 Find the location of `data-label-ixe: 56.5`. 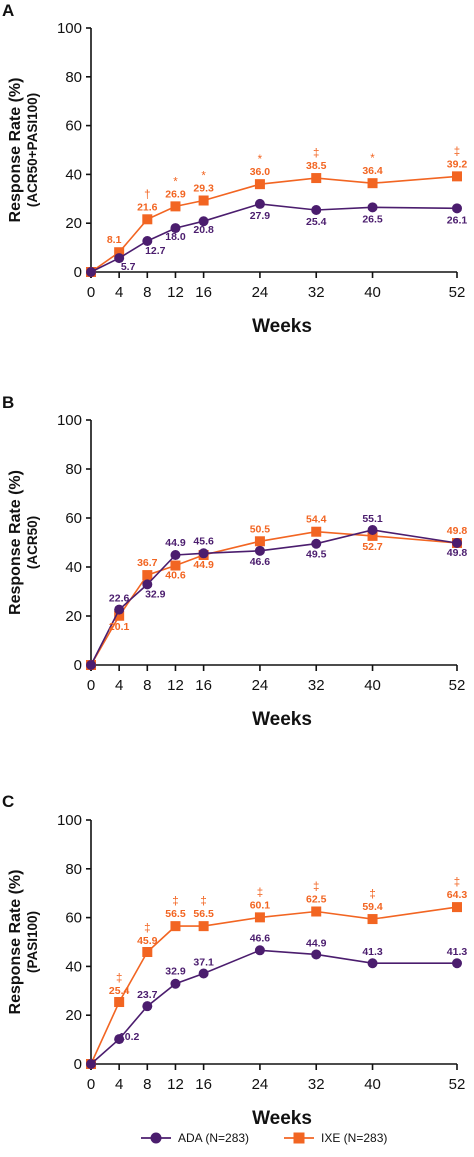

data-label-ixe: 56.5 is located at coordinates (203, 914).